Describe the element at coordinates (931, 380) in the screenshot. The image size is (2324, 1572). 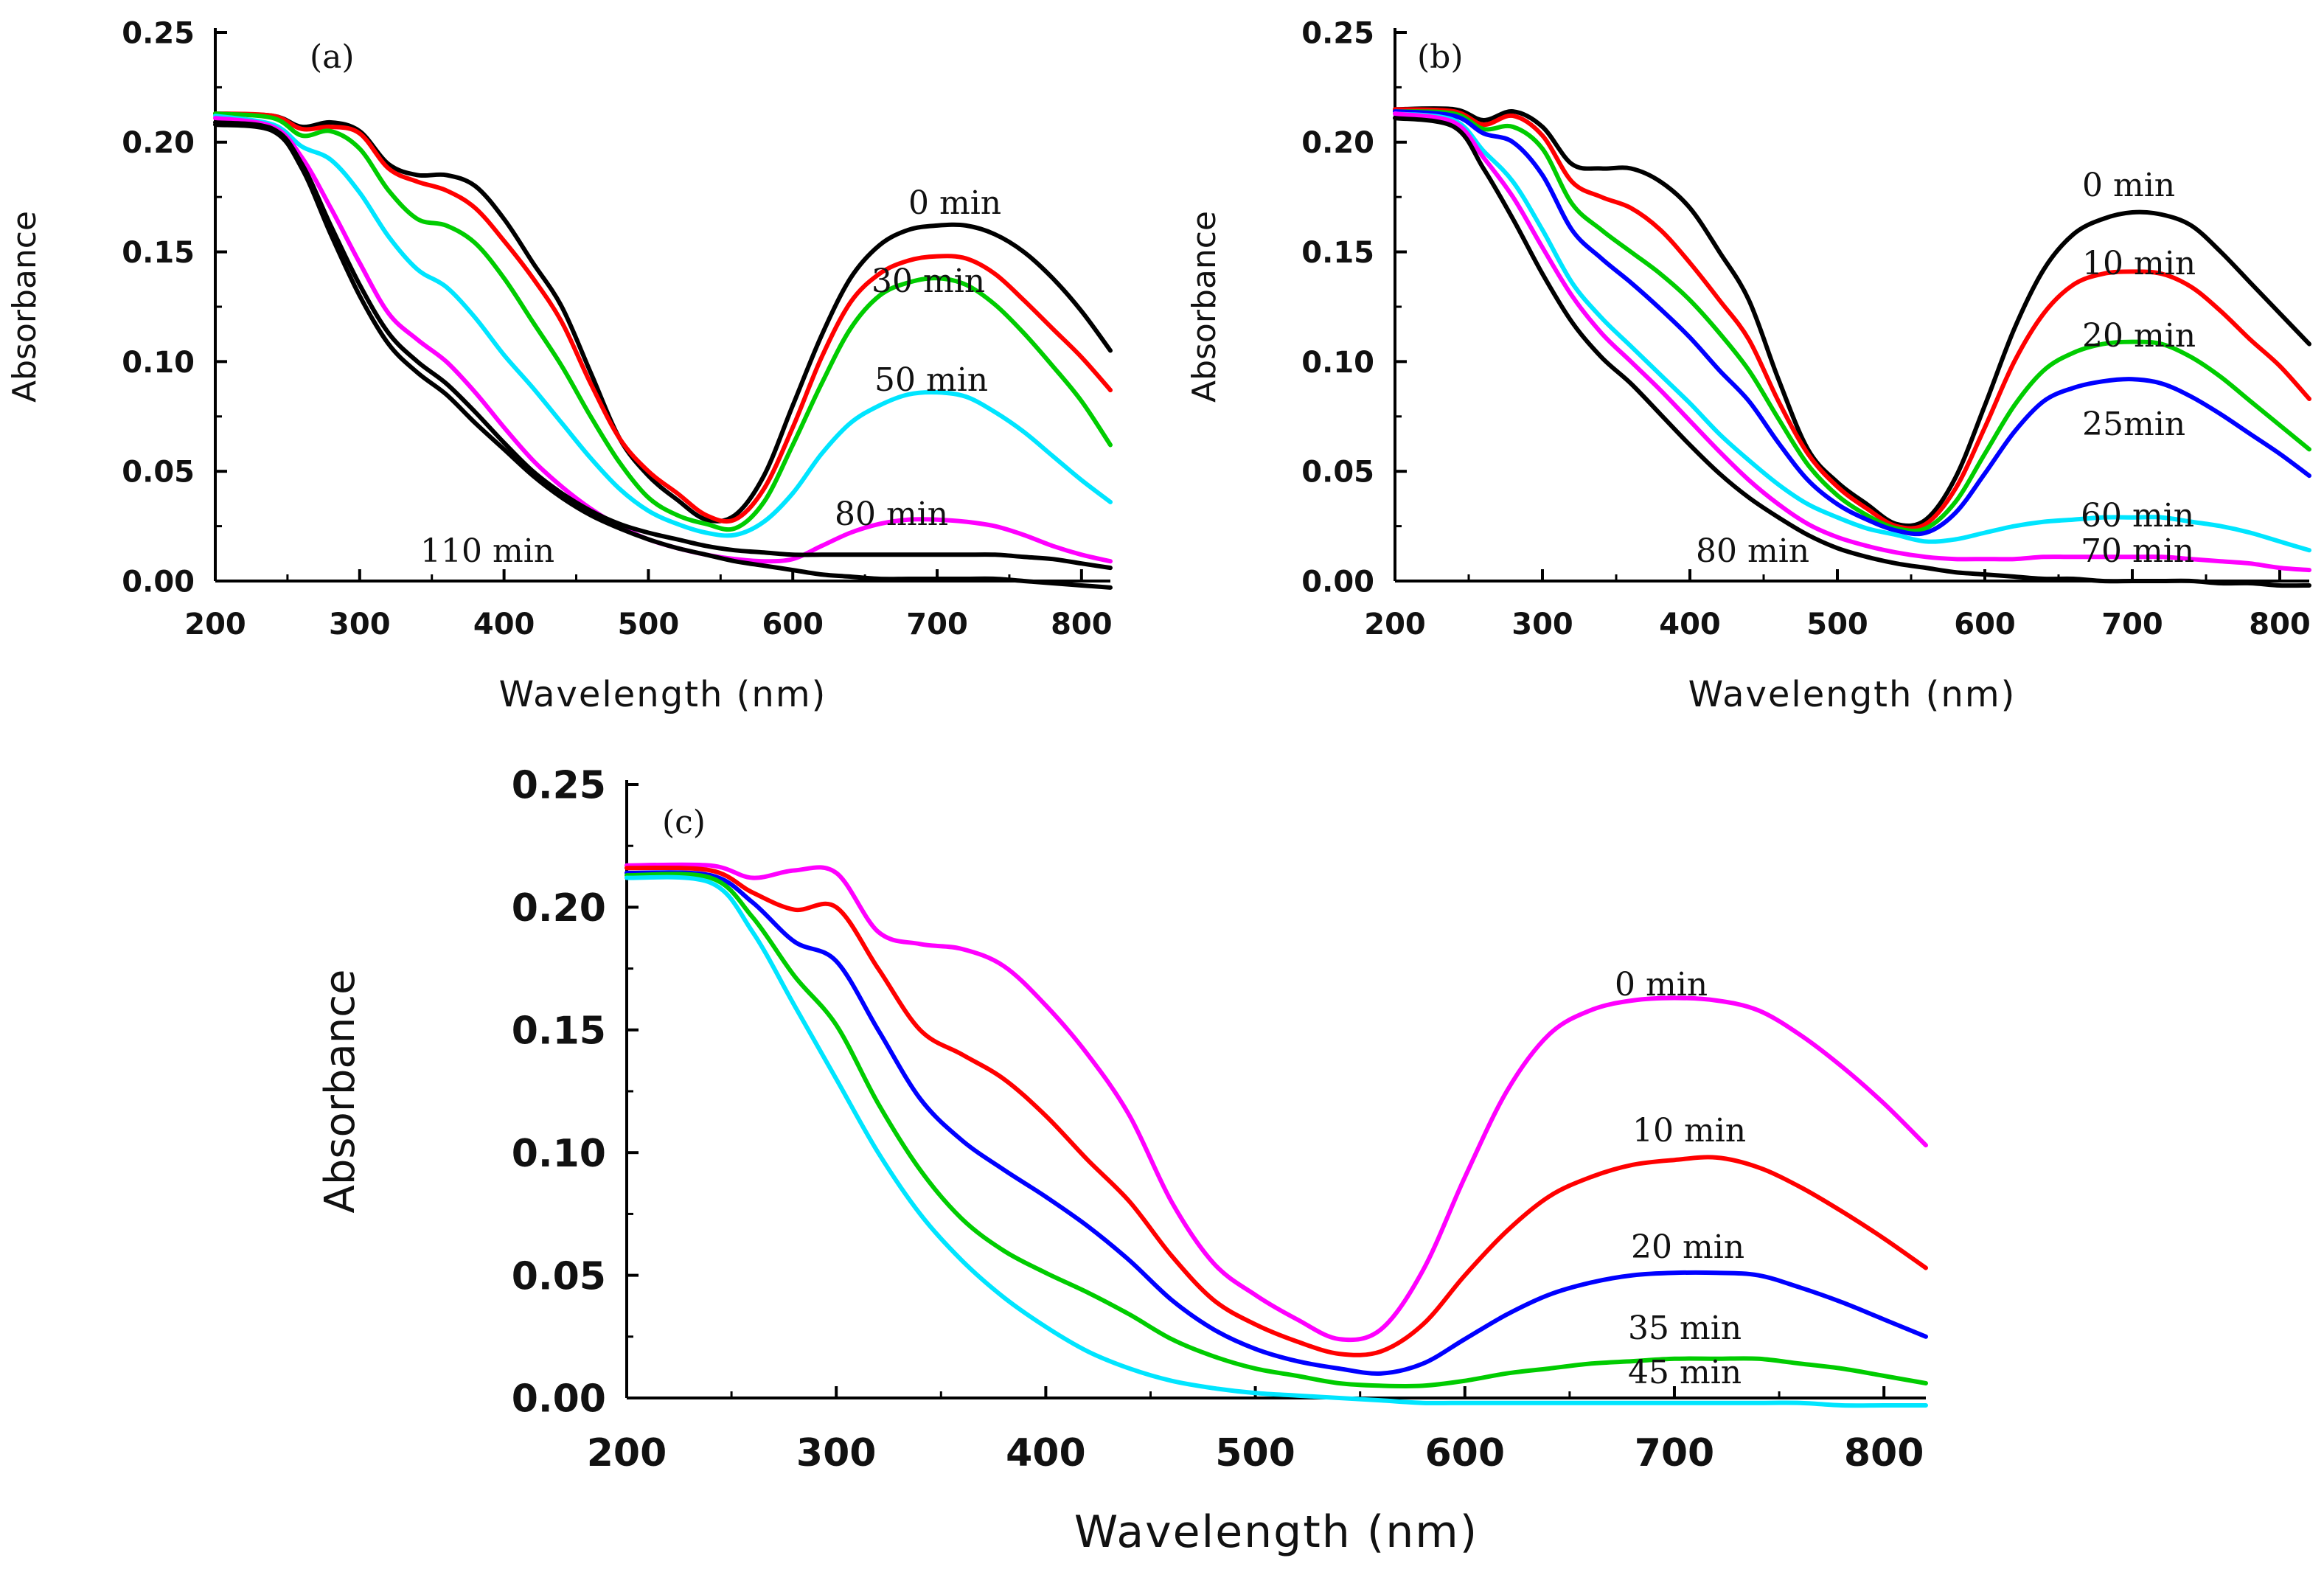
I see `curve-label: 50 min` at that location.